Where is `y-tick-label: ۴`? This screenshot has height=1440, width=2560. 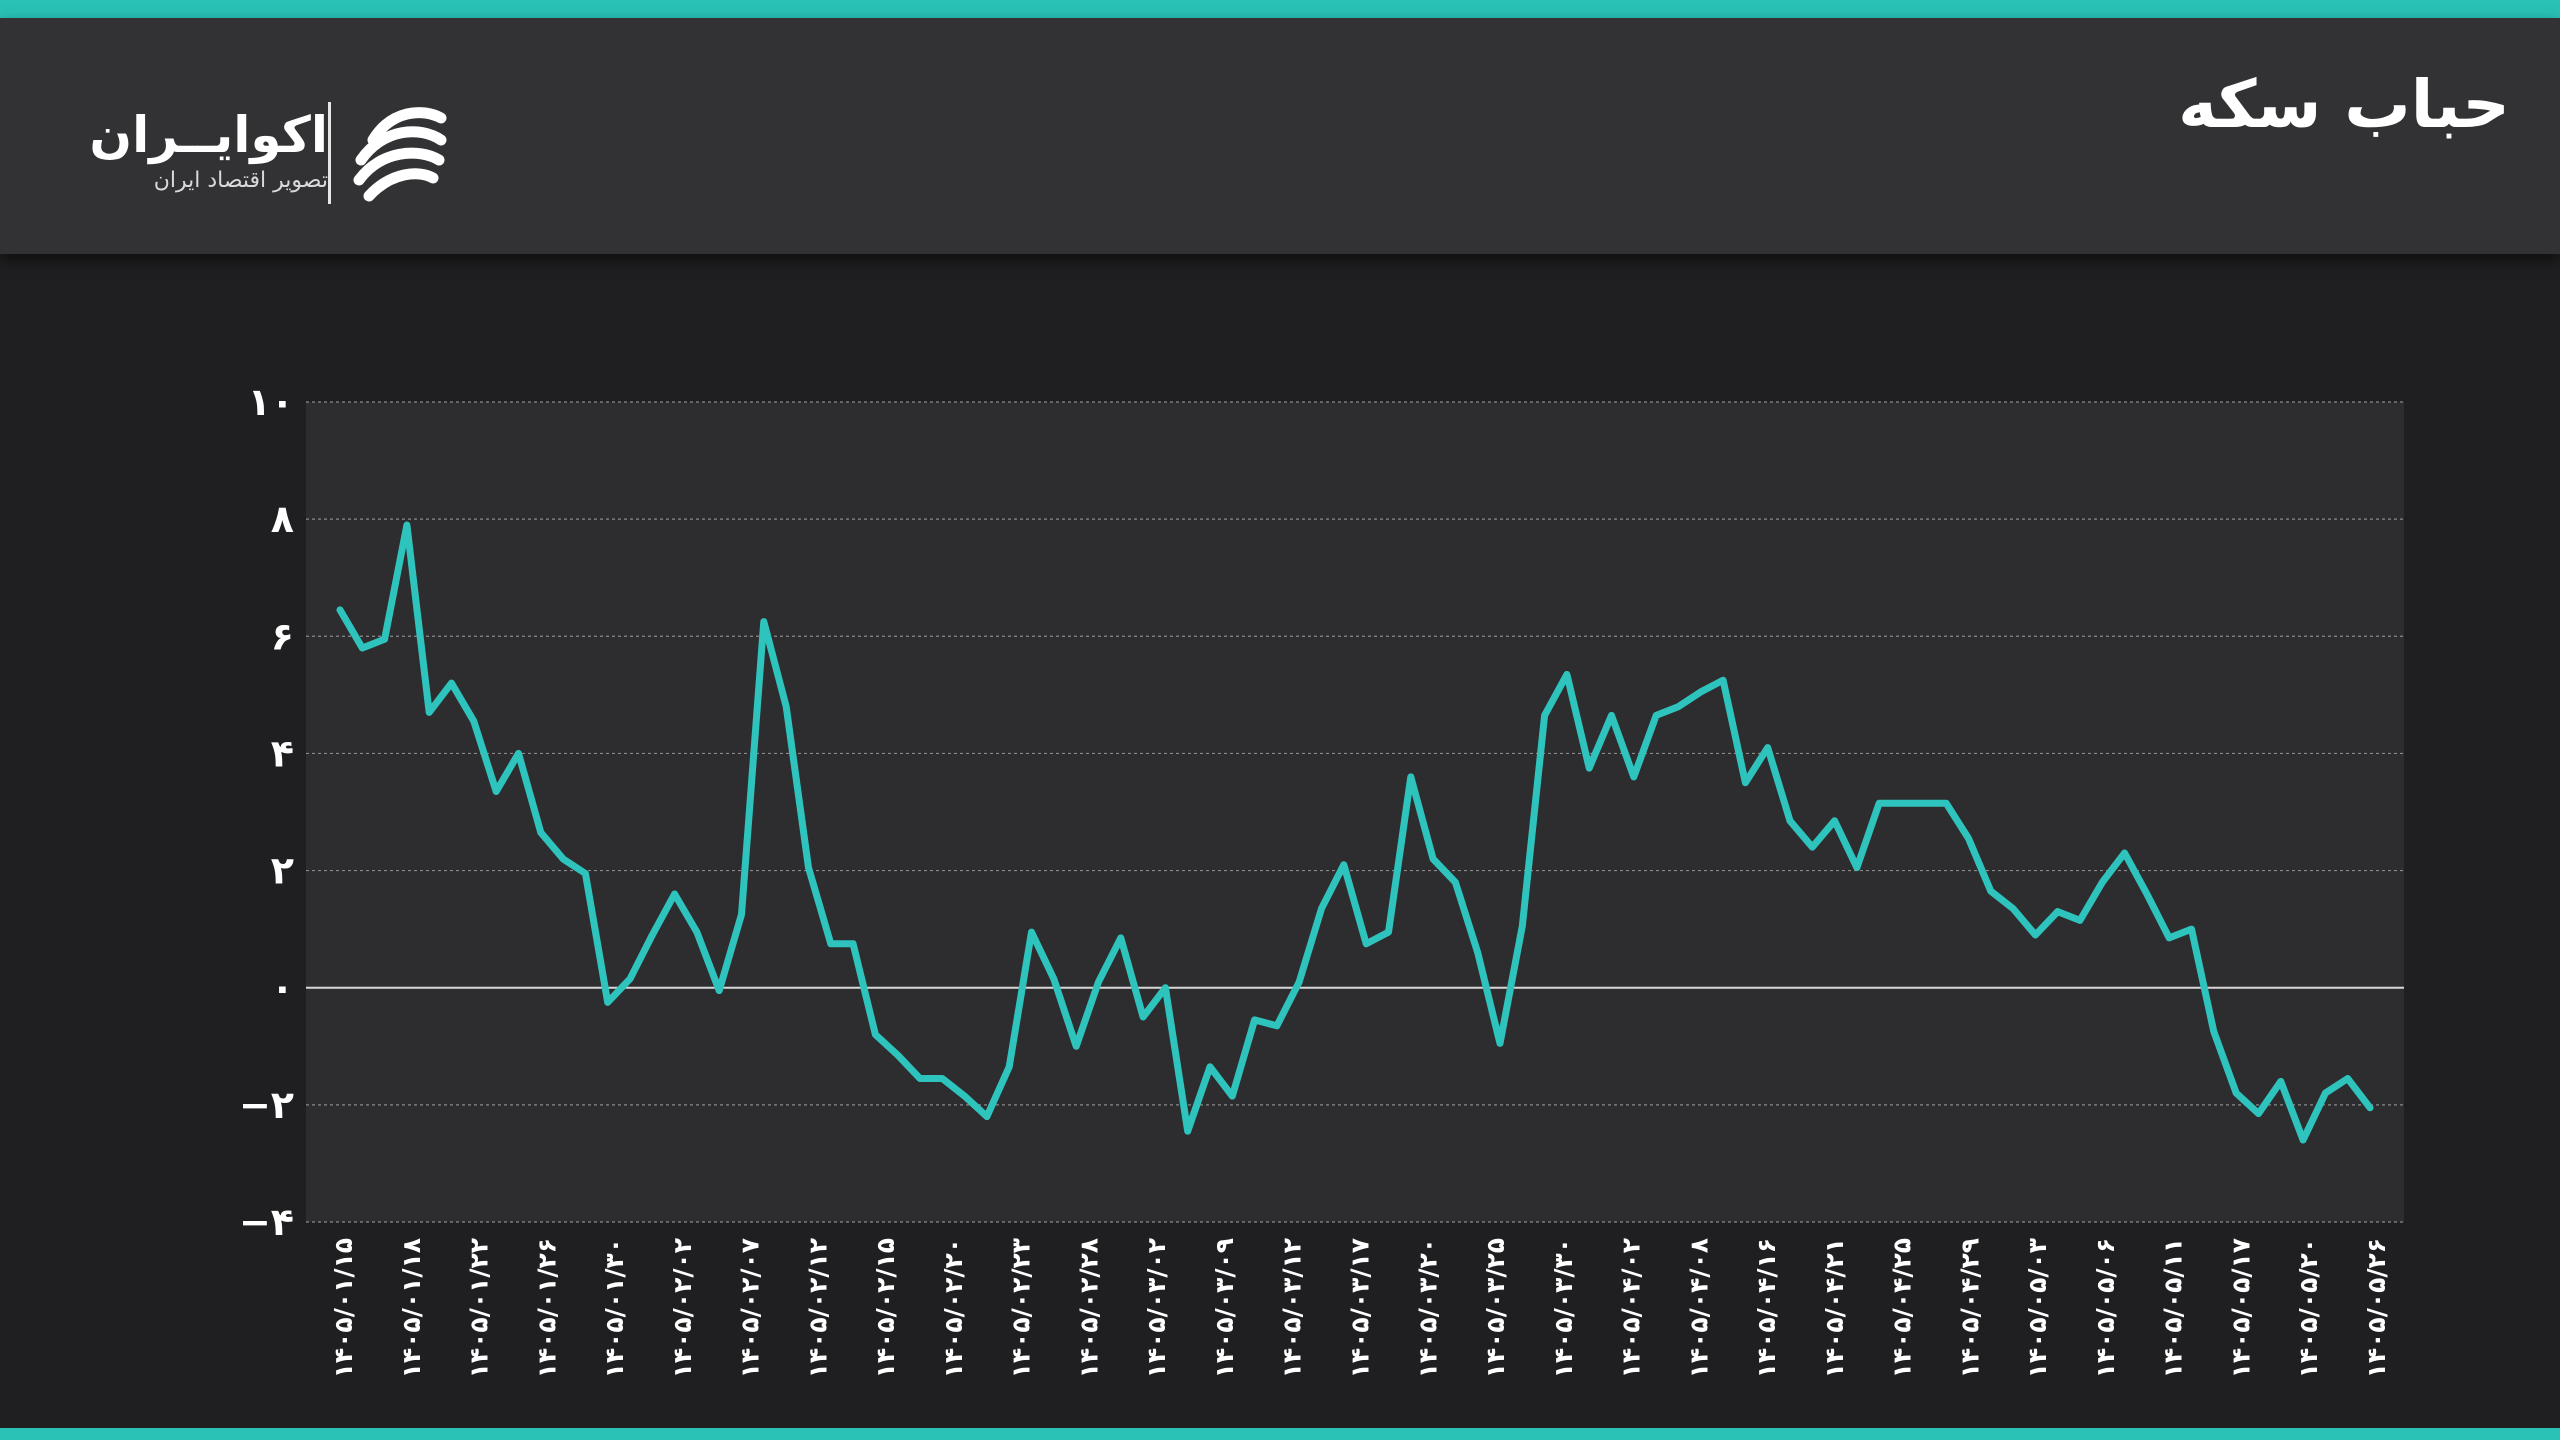 y-tick-label: ۴ is located at coordinates (282, 753).